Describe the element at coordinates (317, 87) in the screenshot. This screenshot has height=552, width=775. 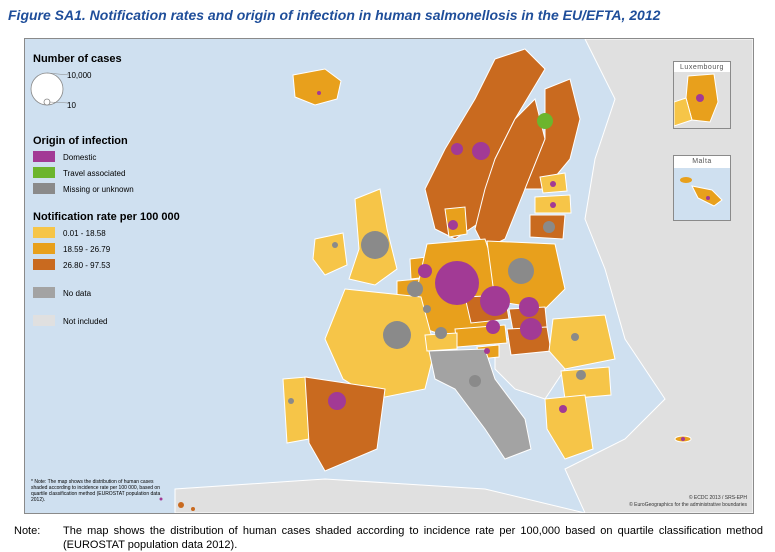
I see `iceland` at that location.